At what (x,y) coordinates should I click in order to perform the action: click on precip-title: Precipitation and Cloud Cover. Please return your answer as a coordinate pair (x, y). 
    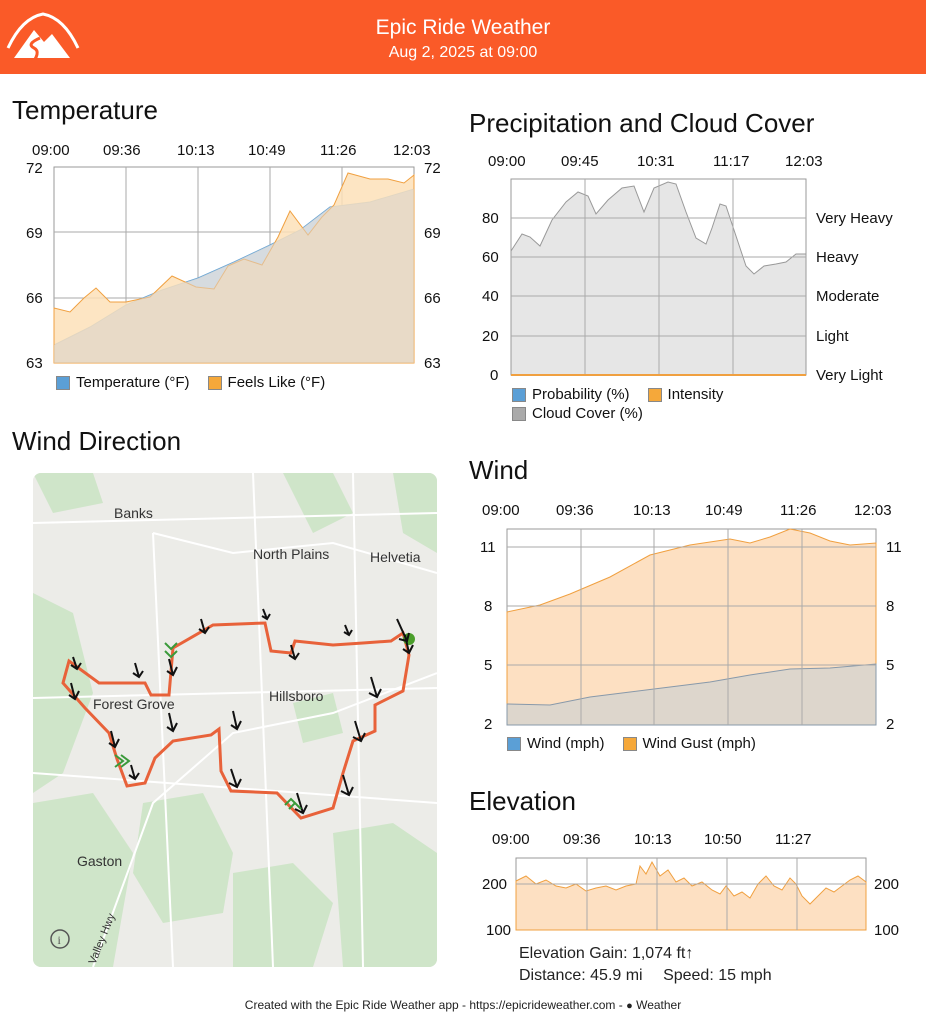
    Looking at the image, I should click on (642, 123).